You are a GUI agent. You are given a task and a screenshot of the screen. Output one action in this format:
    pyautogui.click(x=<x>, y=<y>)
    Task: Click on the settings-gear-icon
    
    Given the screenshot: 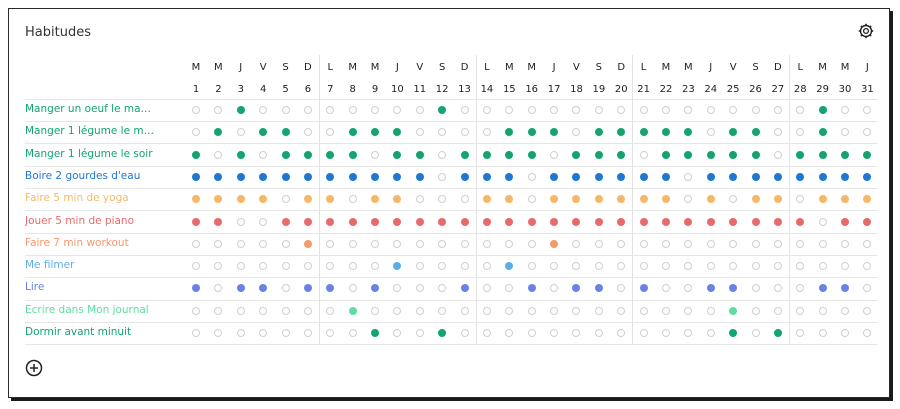 What is the action you would take?
    pyautogui.click(x=866, y=31)
    